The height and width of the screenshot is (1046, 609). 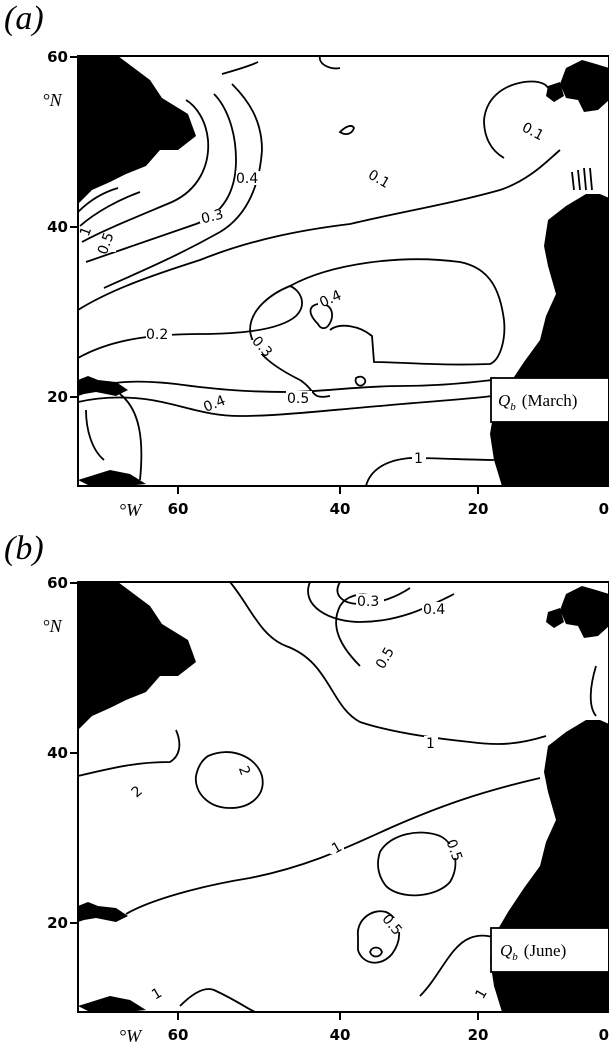 I want to click on panel-label-a: (a), so click(x=24, y=18).